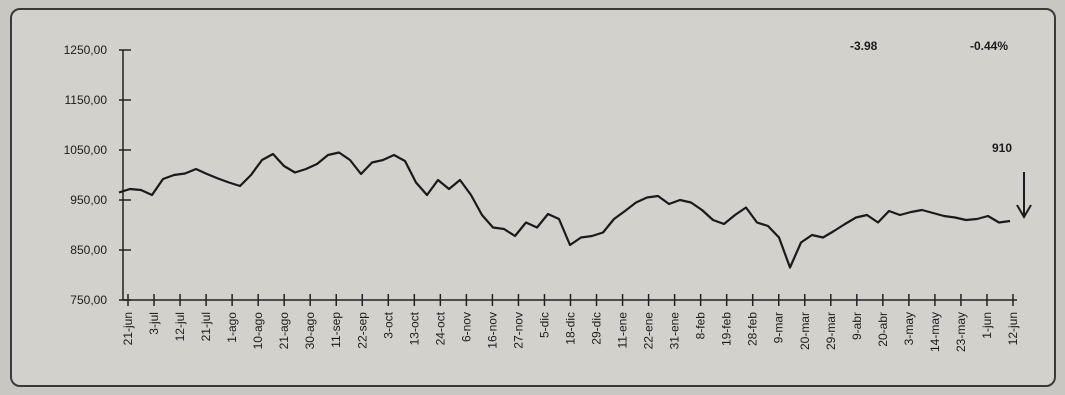  What do you see at coordinates (597, 328) in the screenshot?
I see `x-tick-label: 29-dic` at bounding box center [597, 328].